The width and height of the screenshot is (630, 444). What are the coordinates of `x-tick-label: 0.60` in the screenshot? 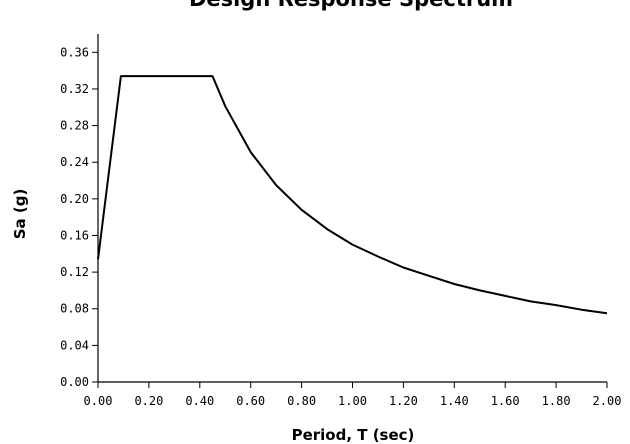 It's located at (250, 401).